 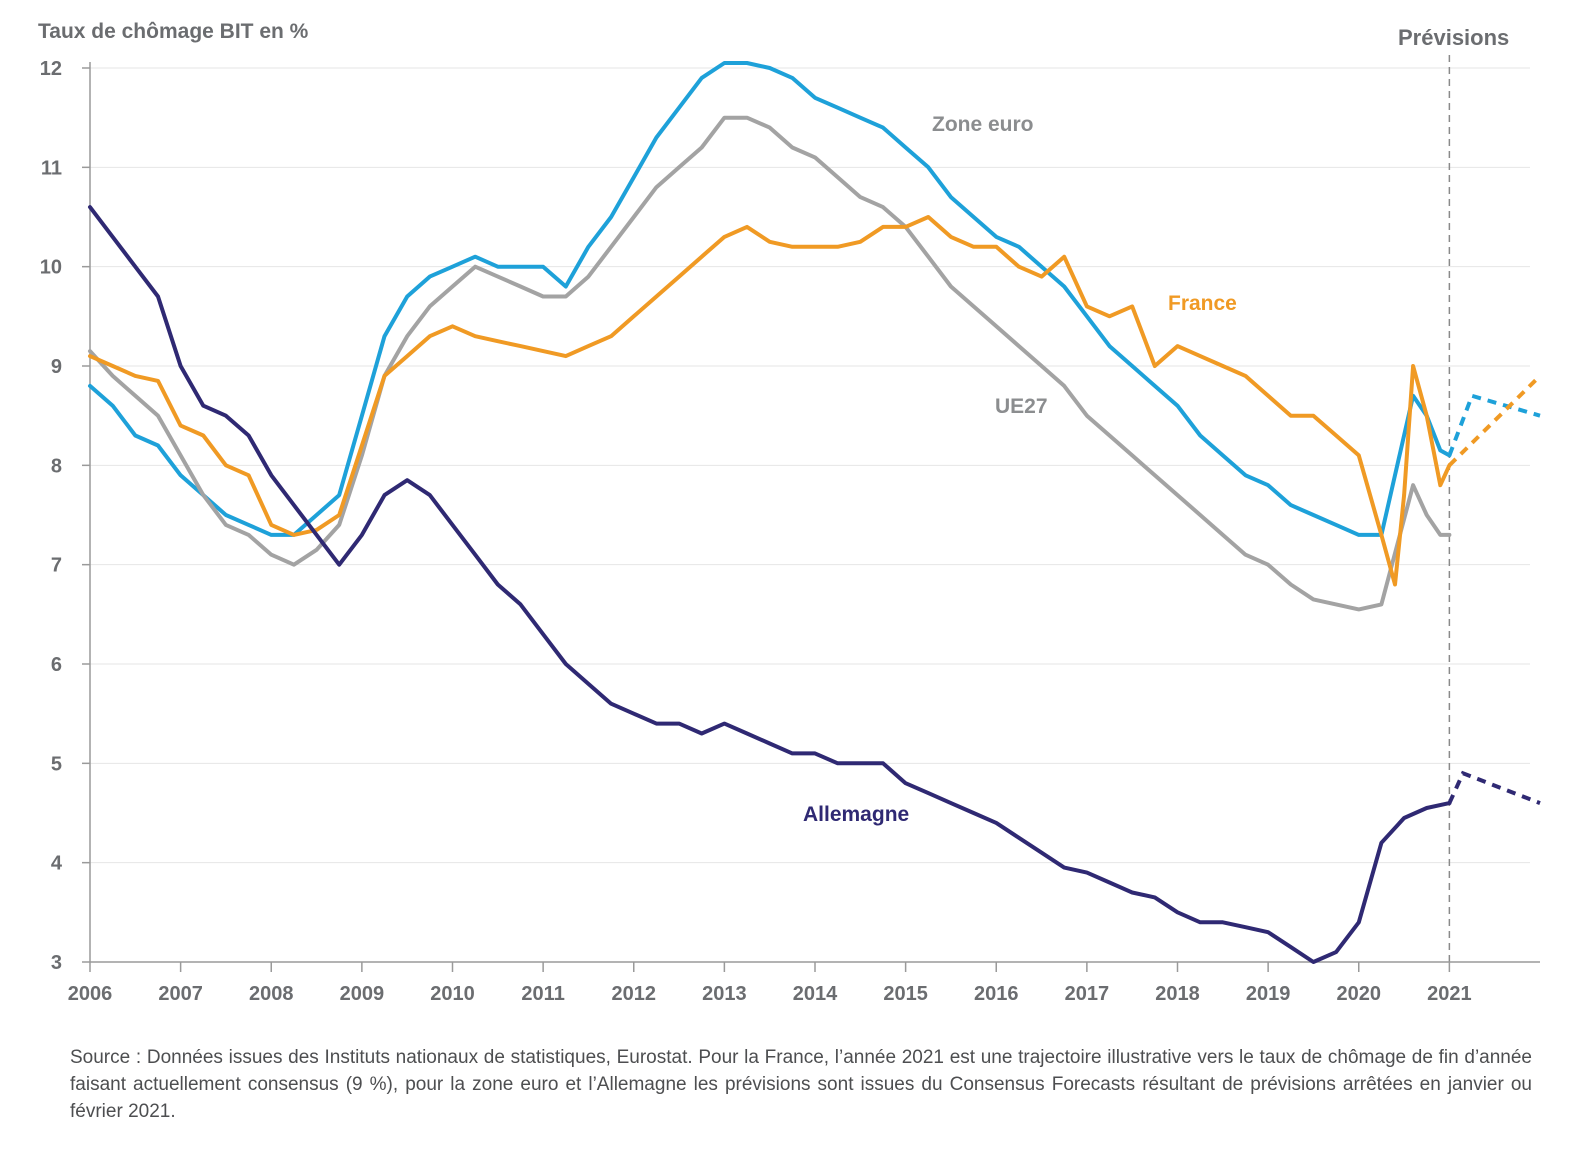 What do you see at coordinates (996, 994) in the screenshot?
I see `x-tick-label: 2016` at bounding box center [996, 994].